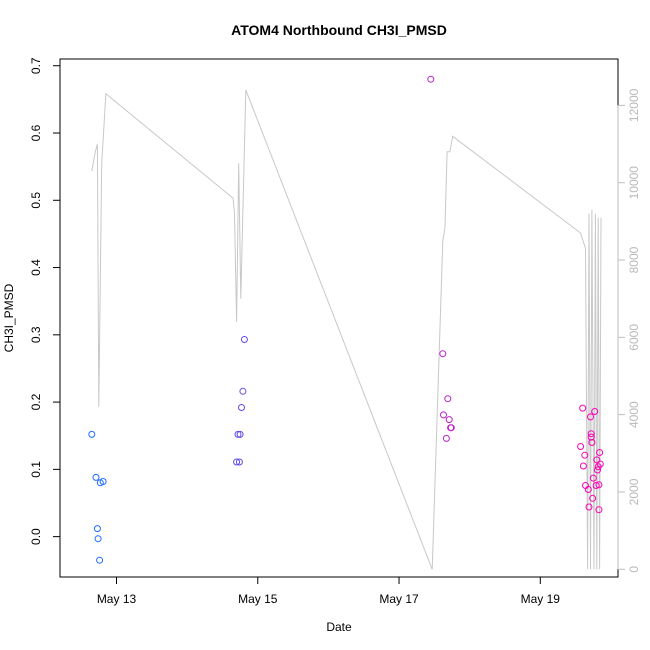 The image size is (650, 650). What do you see at coordinates (634, 414) in the screenshot?
I see `right-tick-label: 4000` at bounding box center [634, 414].